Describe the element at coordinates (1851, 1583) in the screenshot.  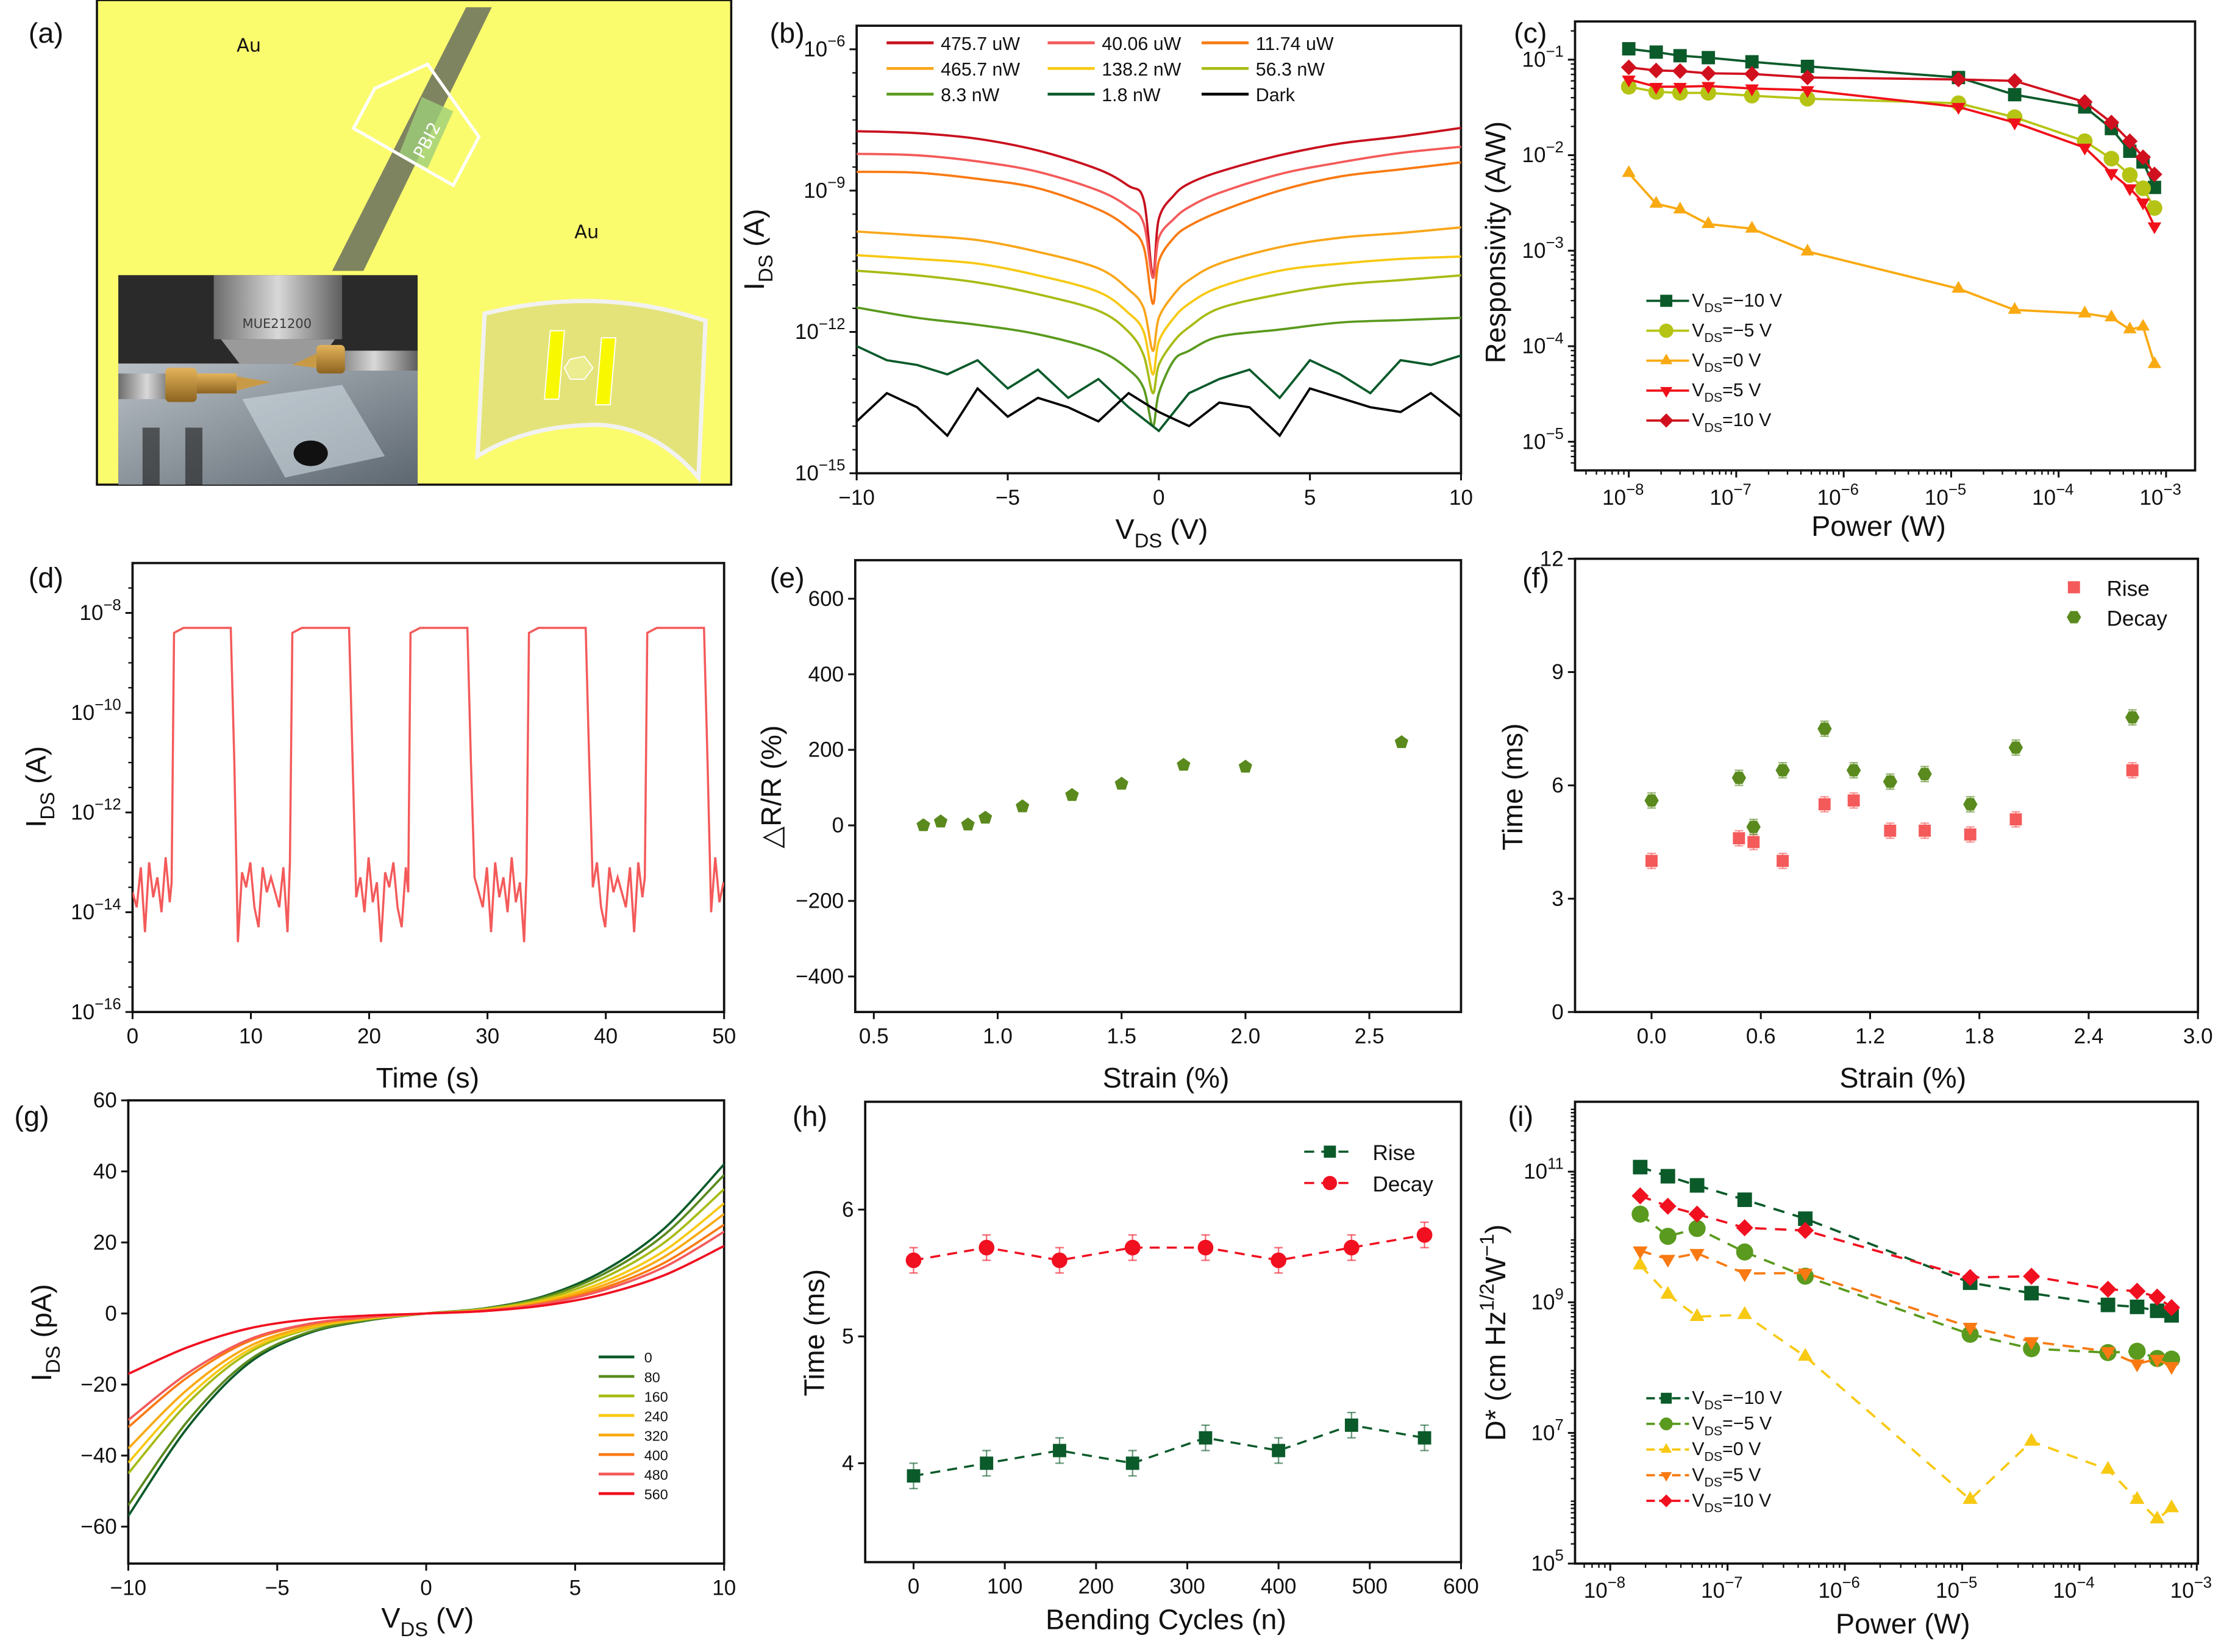
I see `tick-exponent: −6` at that location.